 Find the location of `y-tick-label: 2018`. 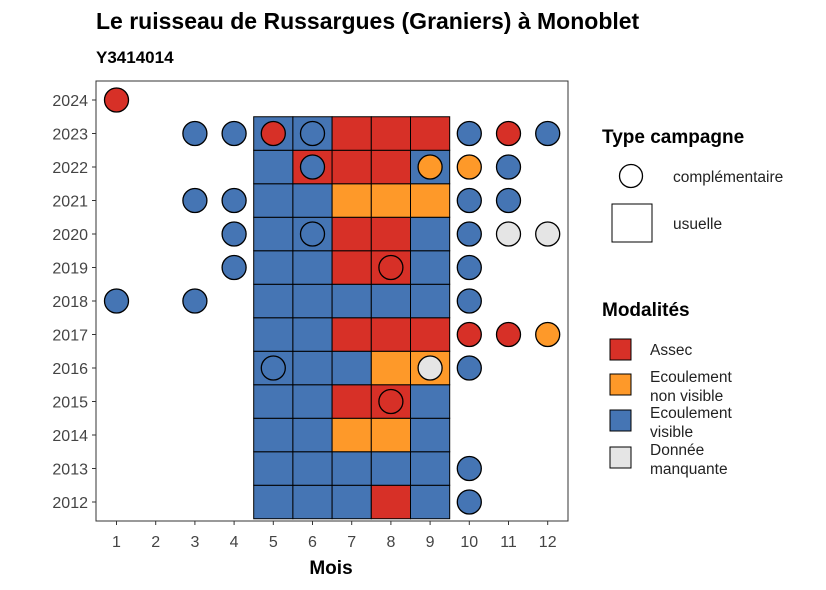

y-tick-label: 2018 is located at coordinates (70, 302).